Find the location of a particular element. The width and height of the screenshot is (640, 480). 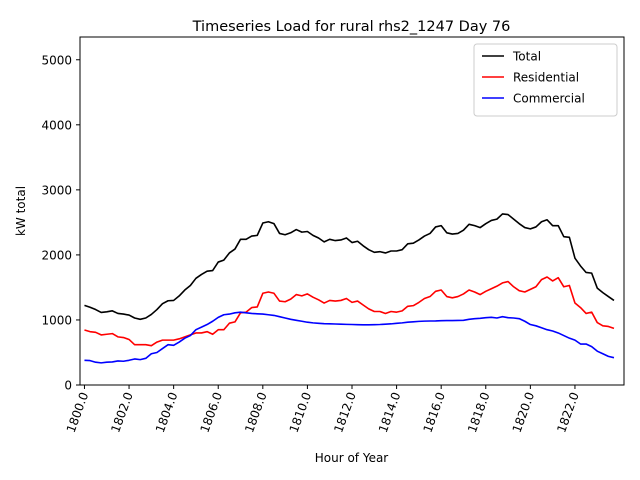

x-axis-label: Hour of Year is located at coordinates (352, 458).